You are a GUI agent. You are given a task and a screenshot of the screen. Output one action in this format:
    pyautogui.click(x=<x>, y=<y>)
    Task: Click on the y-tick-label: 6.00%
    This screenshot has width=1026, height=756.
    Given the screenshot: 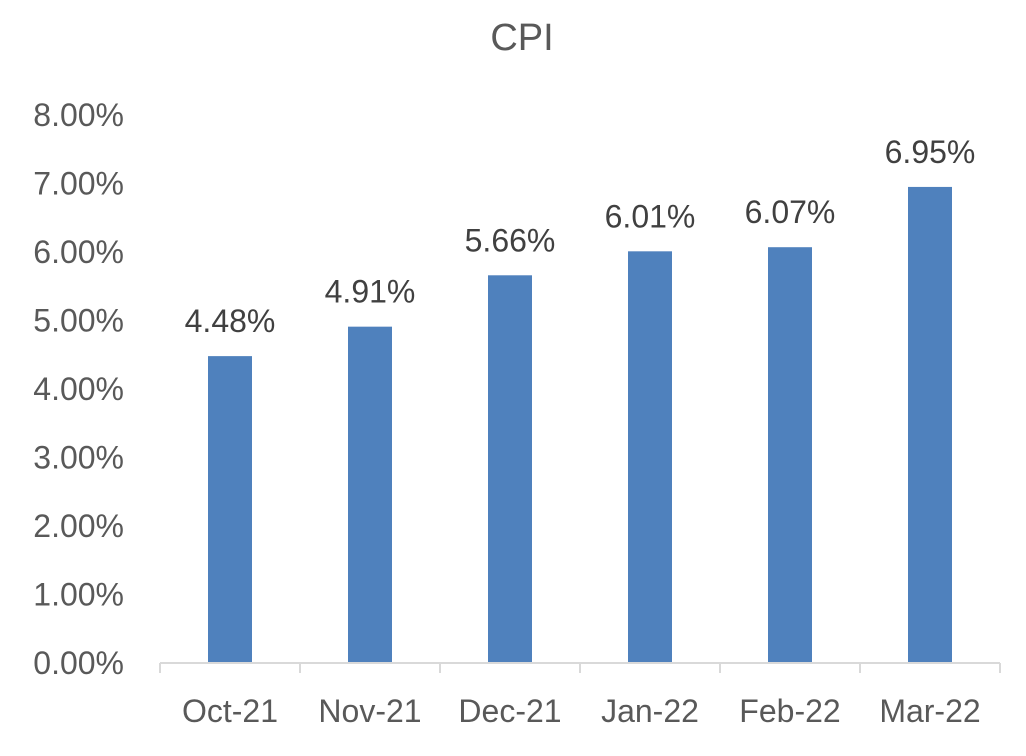 What is the action you would take?
    pyautogui.click(x=78, y=252)
    